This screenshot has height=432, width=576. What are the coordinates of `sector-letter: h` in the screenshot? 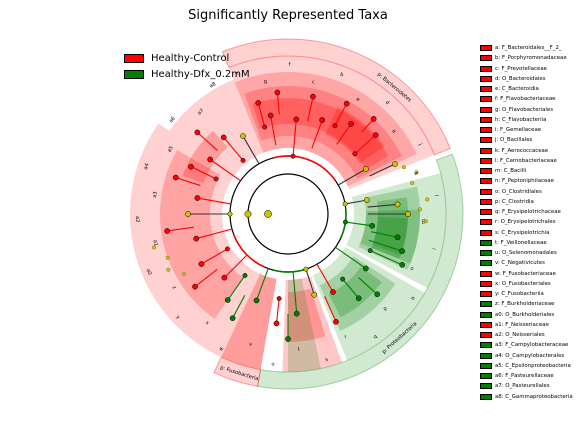 It's located at (237, 74).